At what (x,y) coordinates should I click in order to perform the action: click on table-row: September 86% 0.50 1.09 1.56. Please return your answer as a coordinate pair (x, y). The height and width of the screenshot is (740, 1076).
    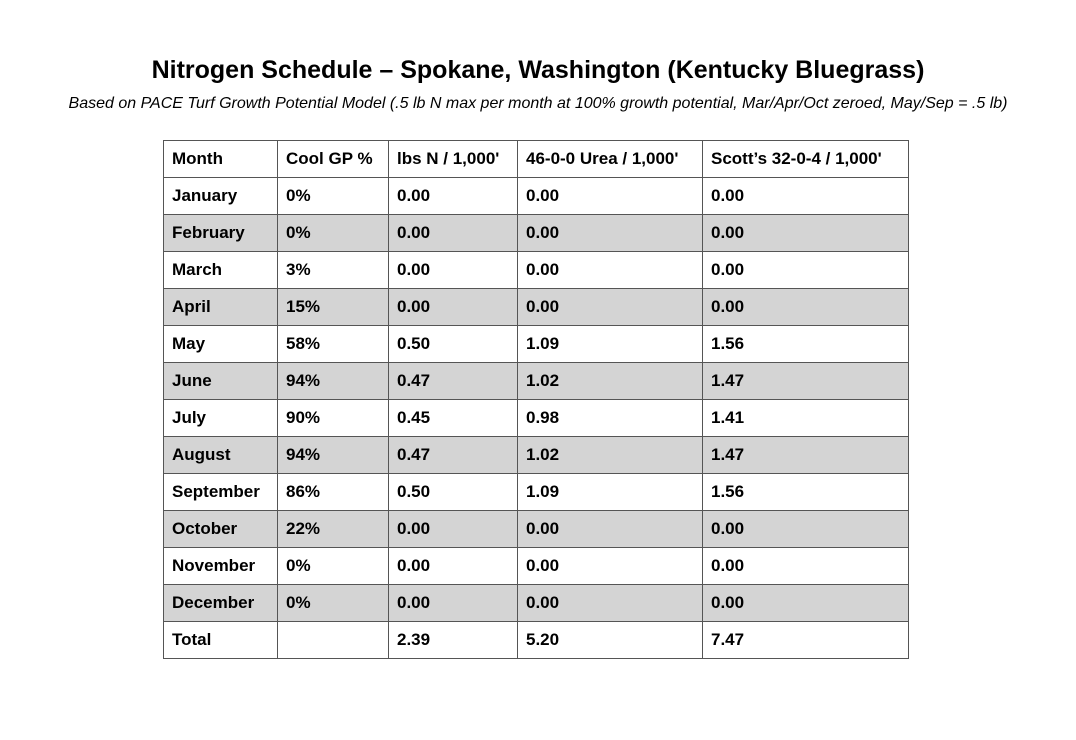
    Looking at the image, I should click on (536, 492).